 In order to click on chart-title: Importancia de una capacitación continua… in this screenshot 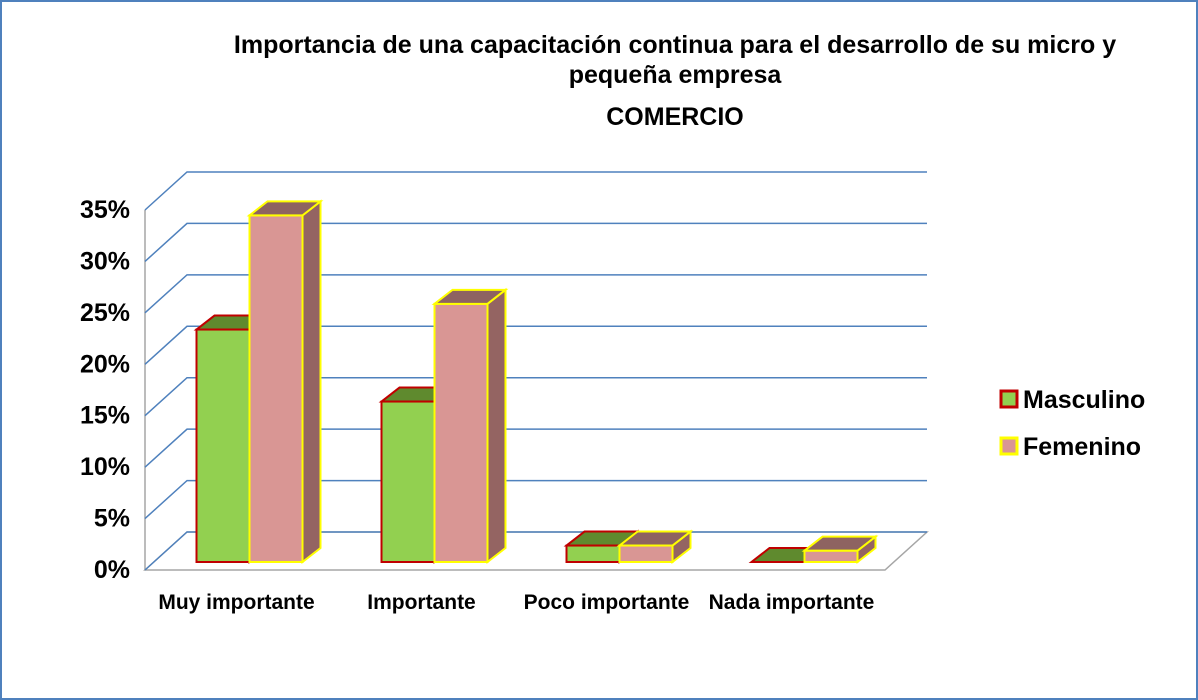, I will do `click(675, 60)`.